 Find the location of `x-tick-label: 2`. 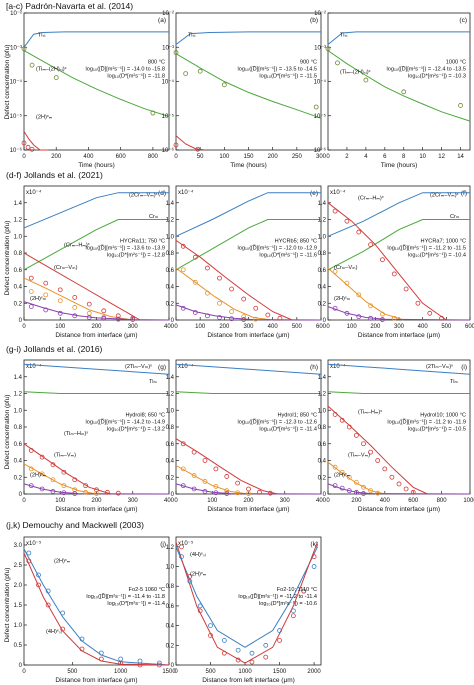

x-tick-label: 2 is located at coordinates (347, 157).